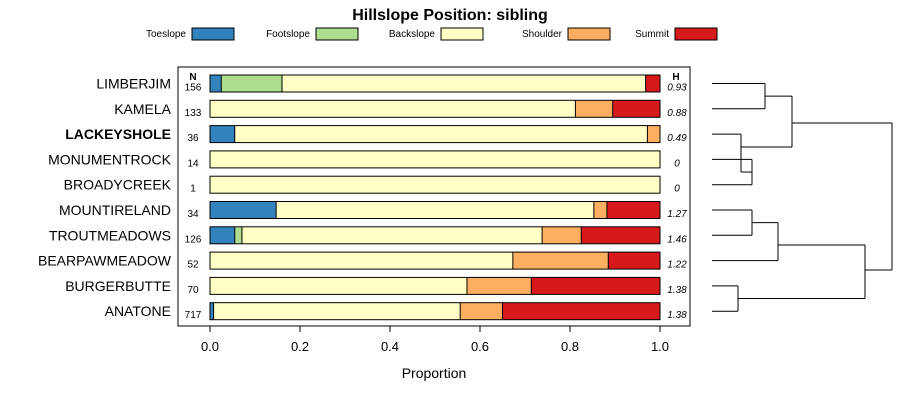 Image resolution: width=900 pixels, height=400 pixels. Describe the element at coordinates (193, 265) in the screenshot. I see `count-bearpawmeadow: 52` at that location.